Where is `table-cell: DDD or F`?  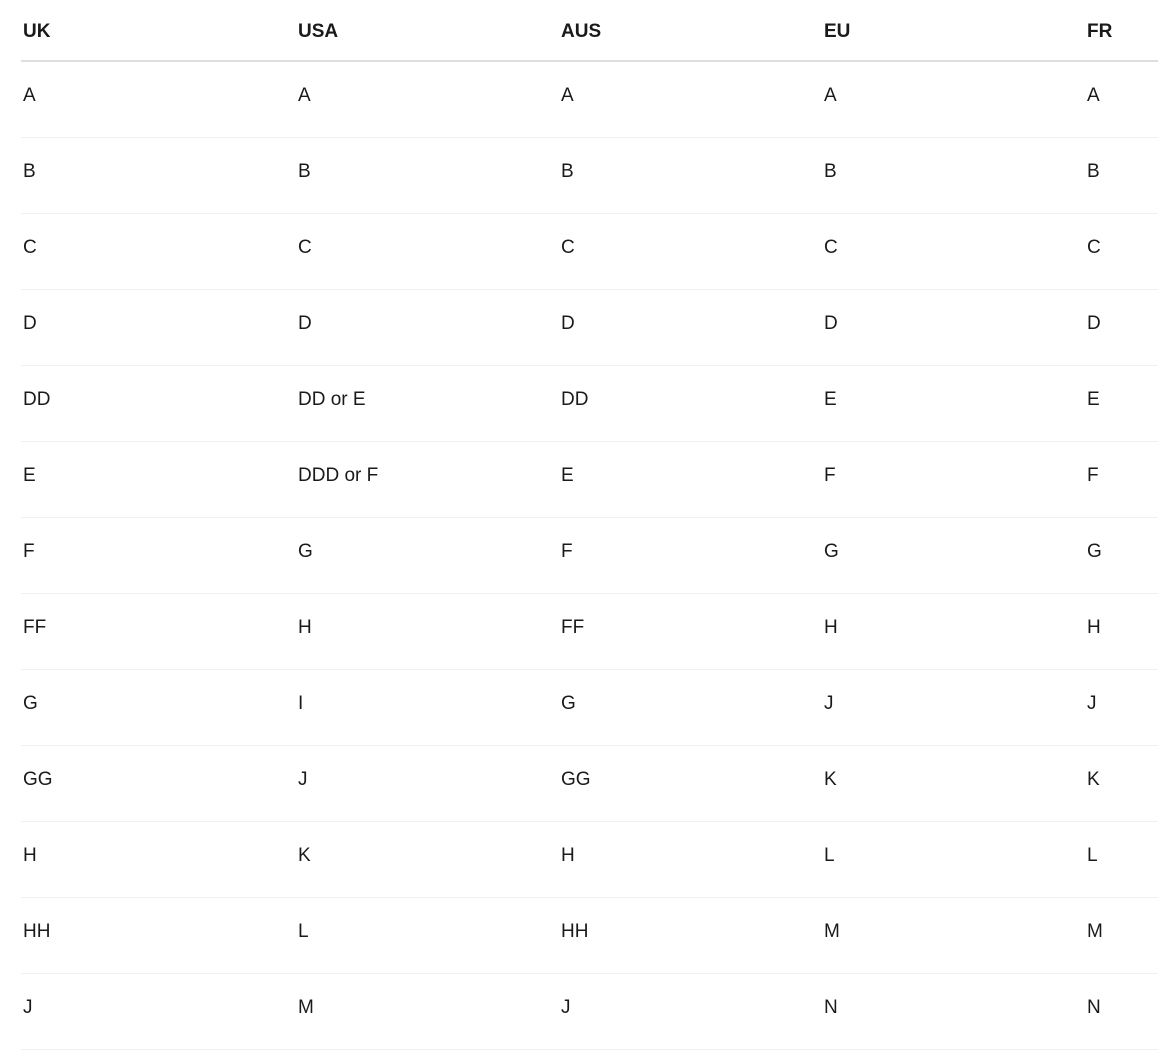 table-cell: DDD or F is located at coordinates (427, 479).